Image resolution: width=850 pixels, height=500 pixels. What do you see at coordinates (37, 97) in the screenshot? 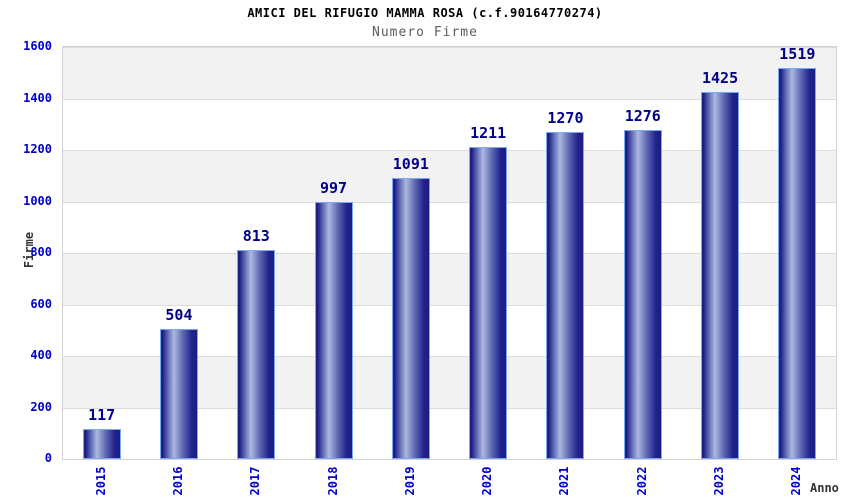
I see `y-tick-label: 1400` at bounding box center [37, 97].